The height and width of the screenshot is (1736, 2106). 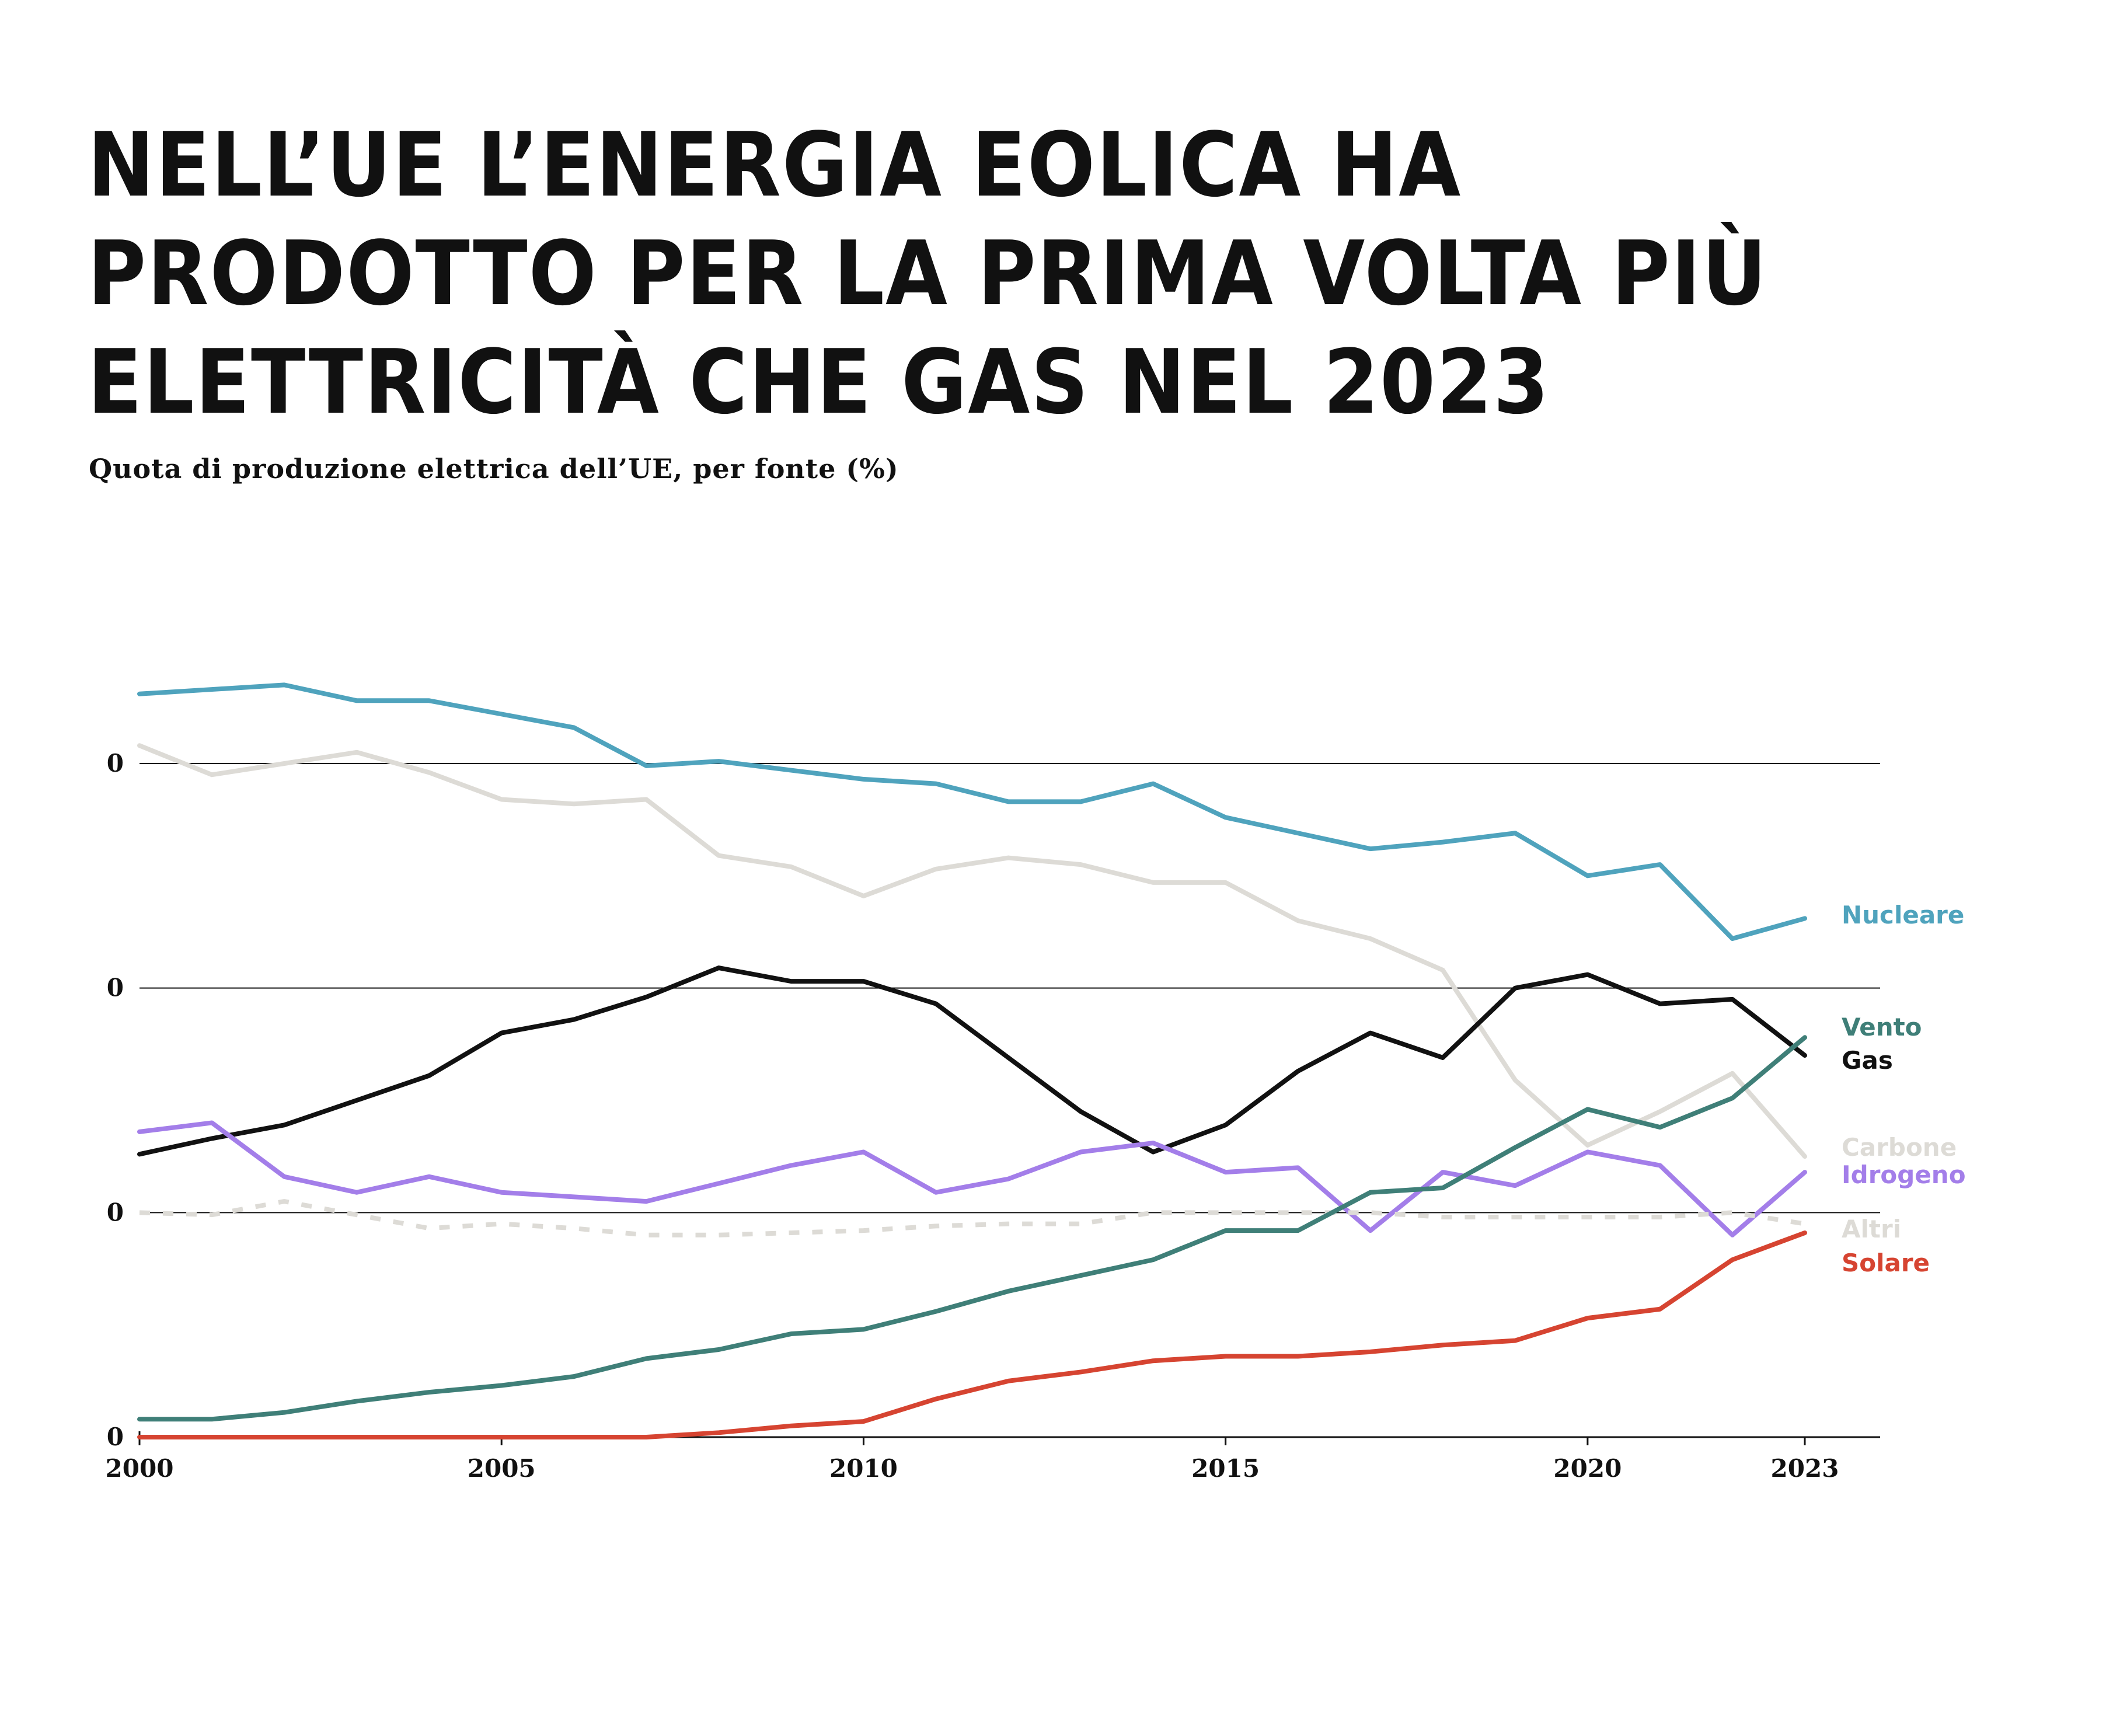 What do you see at coordinates (863, 1468) in the screenshot?
I see `x-tick-label: 2010` at bounding box center [863, 1468].